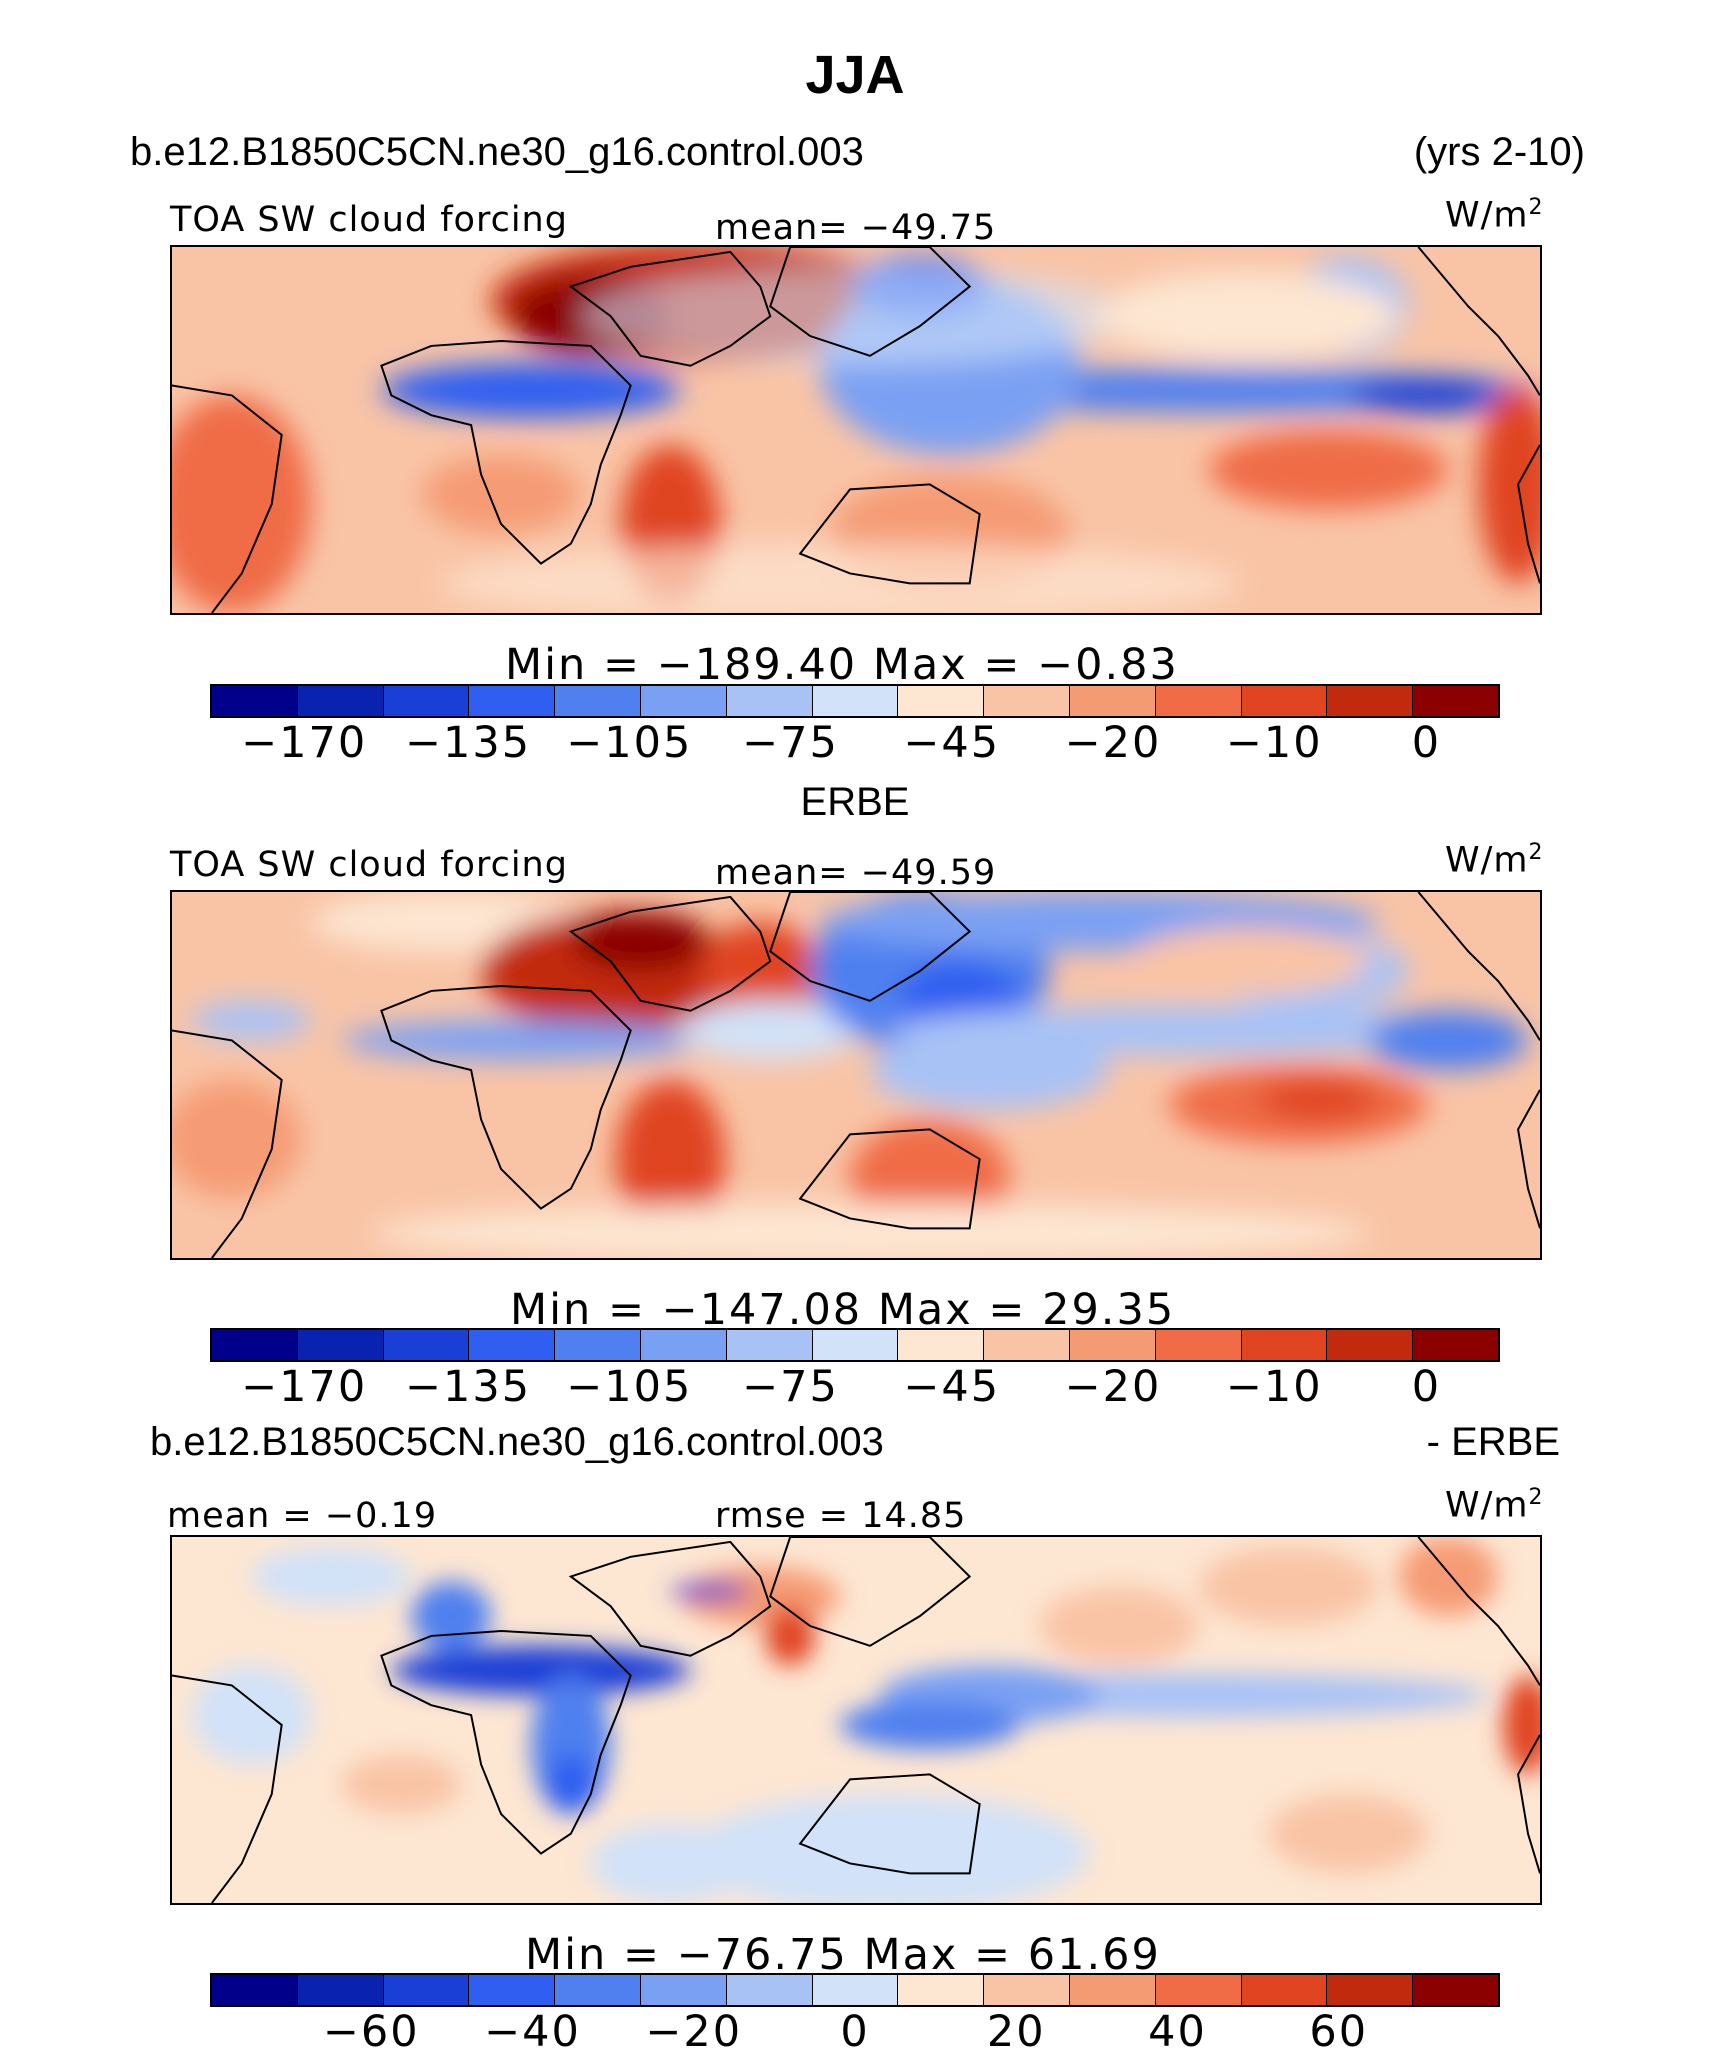  Describe the element at coordinates (369, 865) in the screenshot. I see `panel2-variable: TOA SW cloud forcing` at that location.